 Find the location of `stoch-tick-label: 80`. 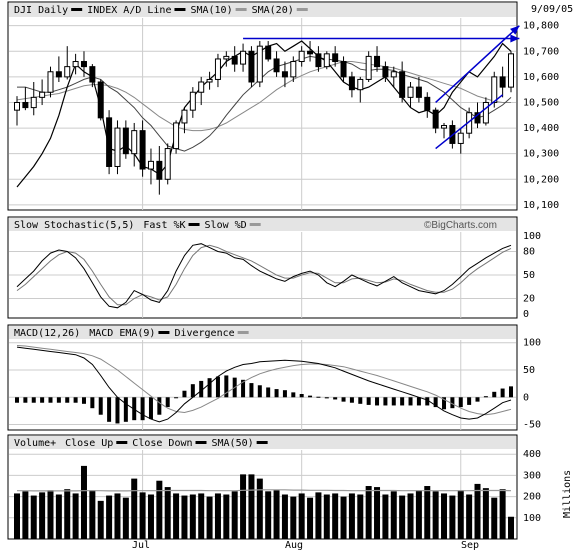

stoch-tick-label: 80 is located at coordinates (529, 252).